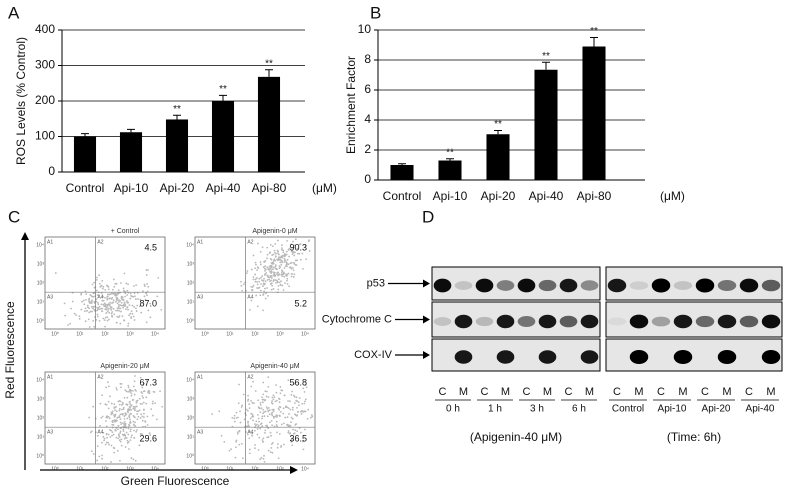 This screenshot has height=492, width=800. Describe the element at coordinates (579, 409) in the screenshot. I see `group-label: 6 h` at that location.